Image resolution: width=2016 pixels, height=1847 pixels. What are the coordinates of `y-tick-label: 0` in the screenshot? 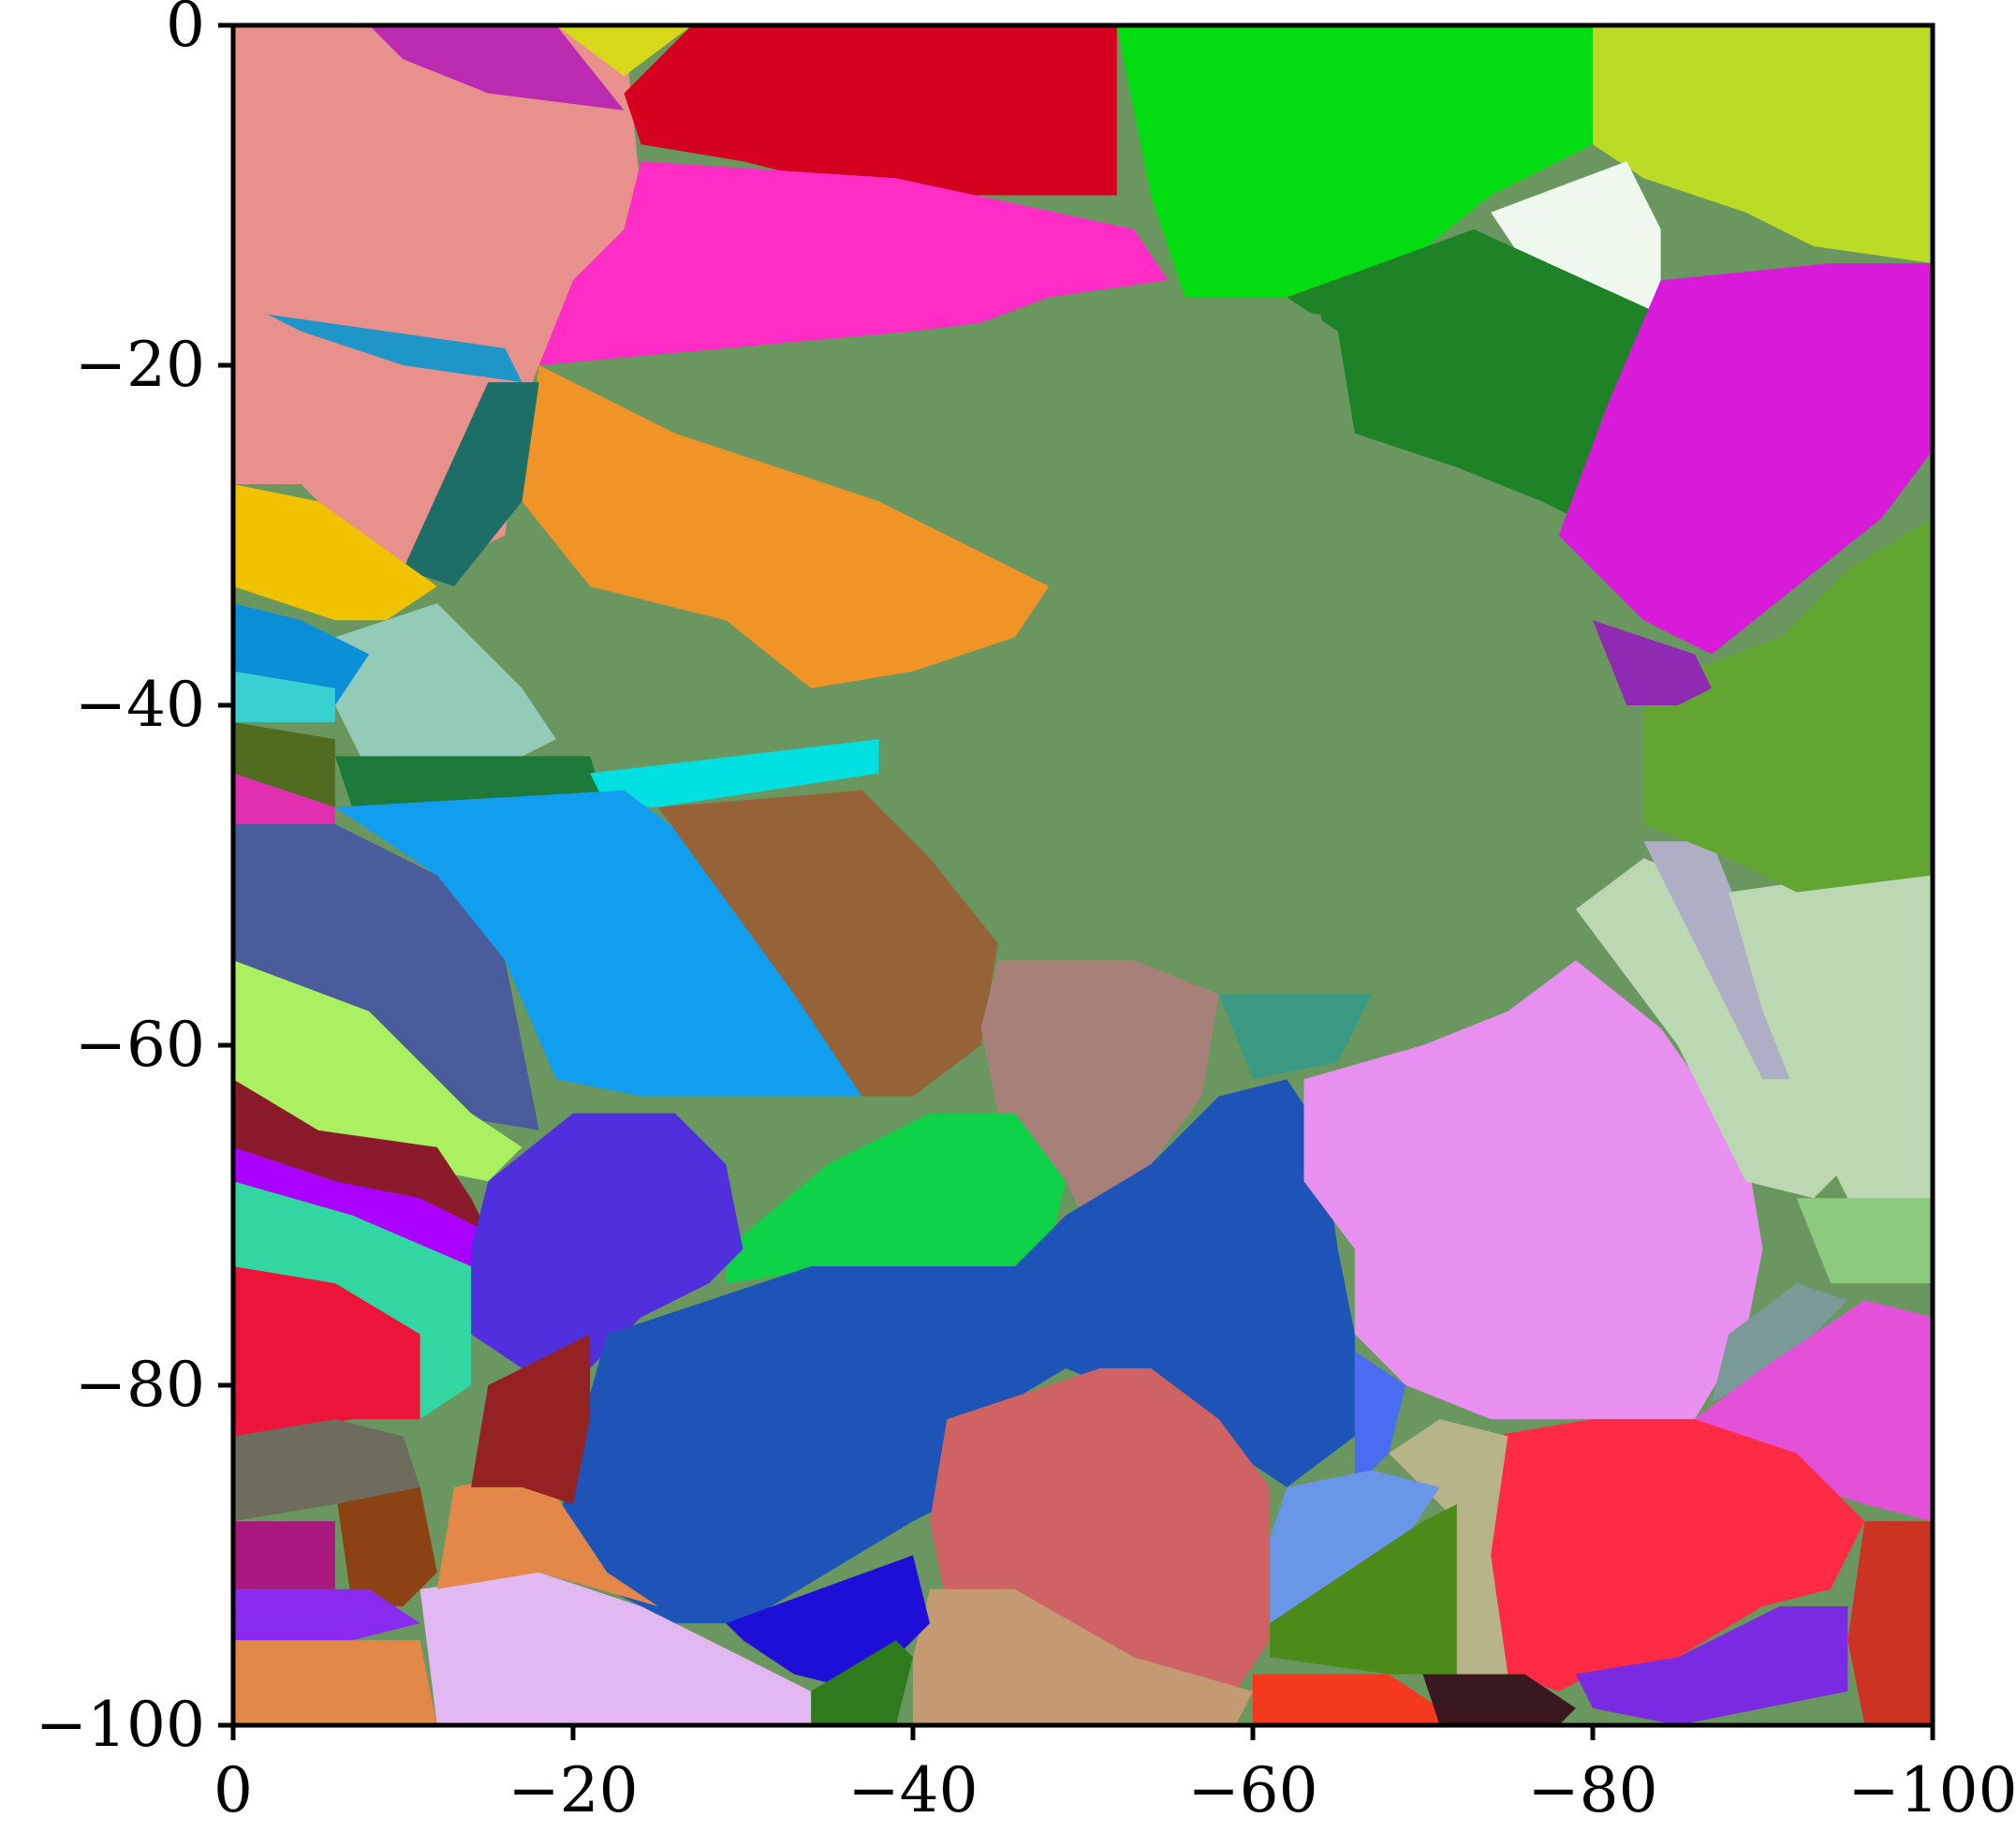 It's located at (186, 30).